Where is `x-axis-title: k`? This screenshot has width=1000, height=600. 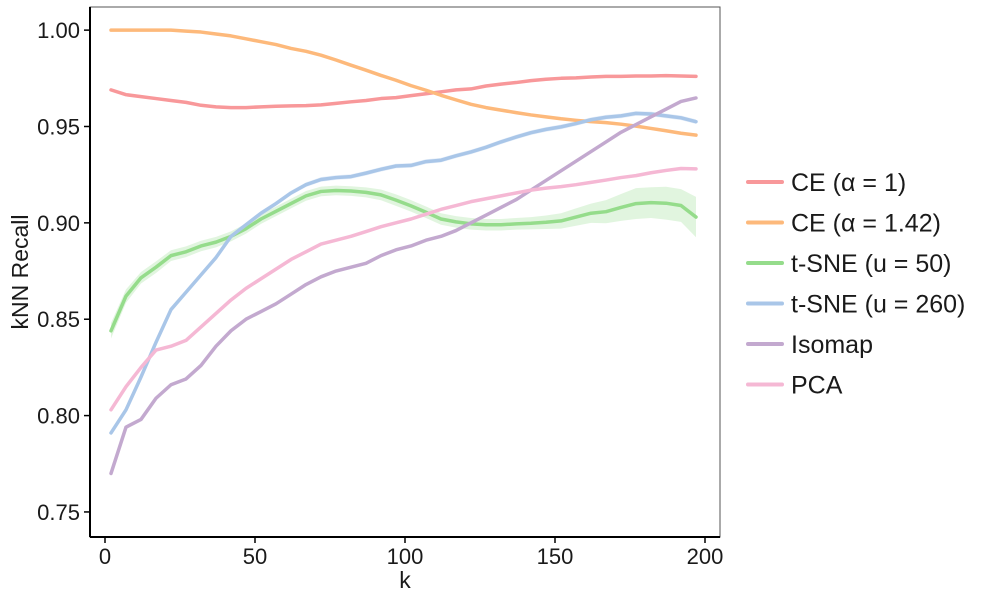
x-axis-title: k is located at coordinates (405, 580).